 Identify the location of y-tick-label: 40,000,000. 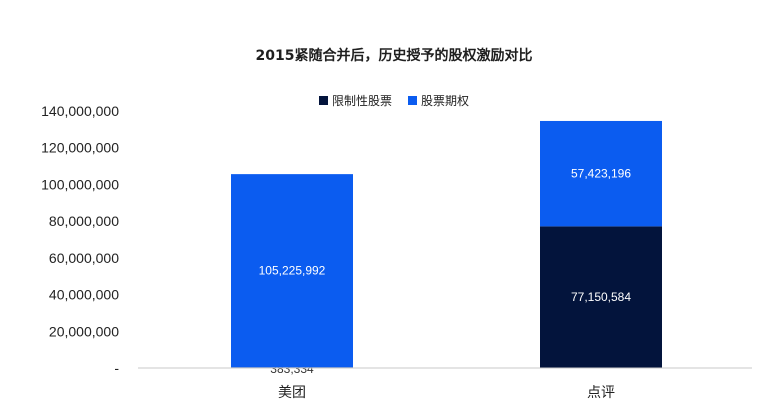
(84, 295).